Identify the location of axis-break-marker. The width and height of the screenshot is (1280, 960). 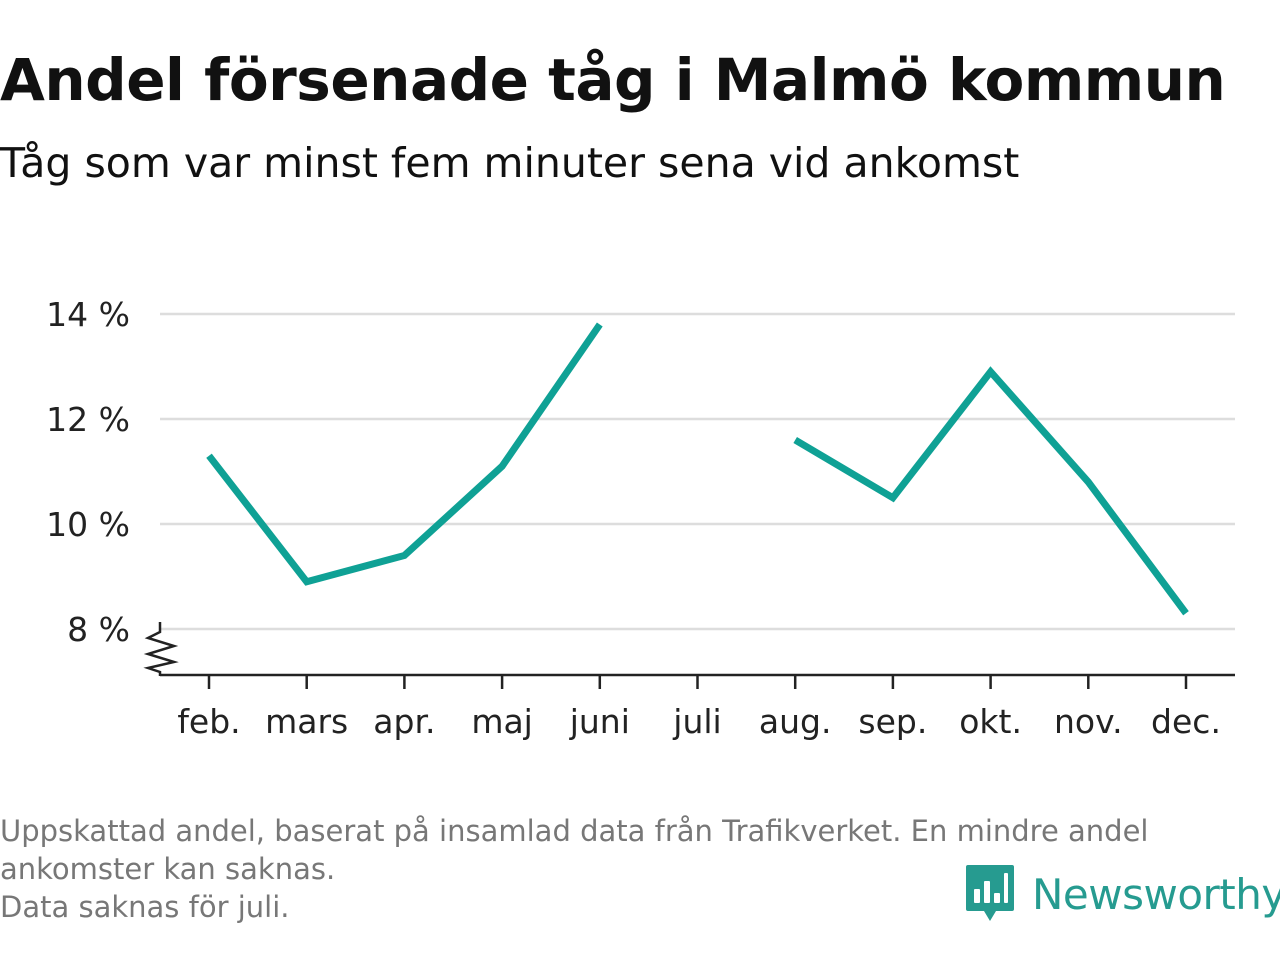
(161, 649).